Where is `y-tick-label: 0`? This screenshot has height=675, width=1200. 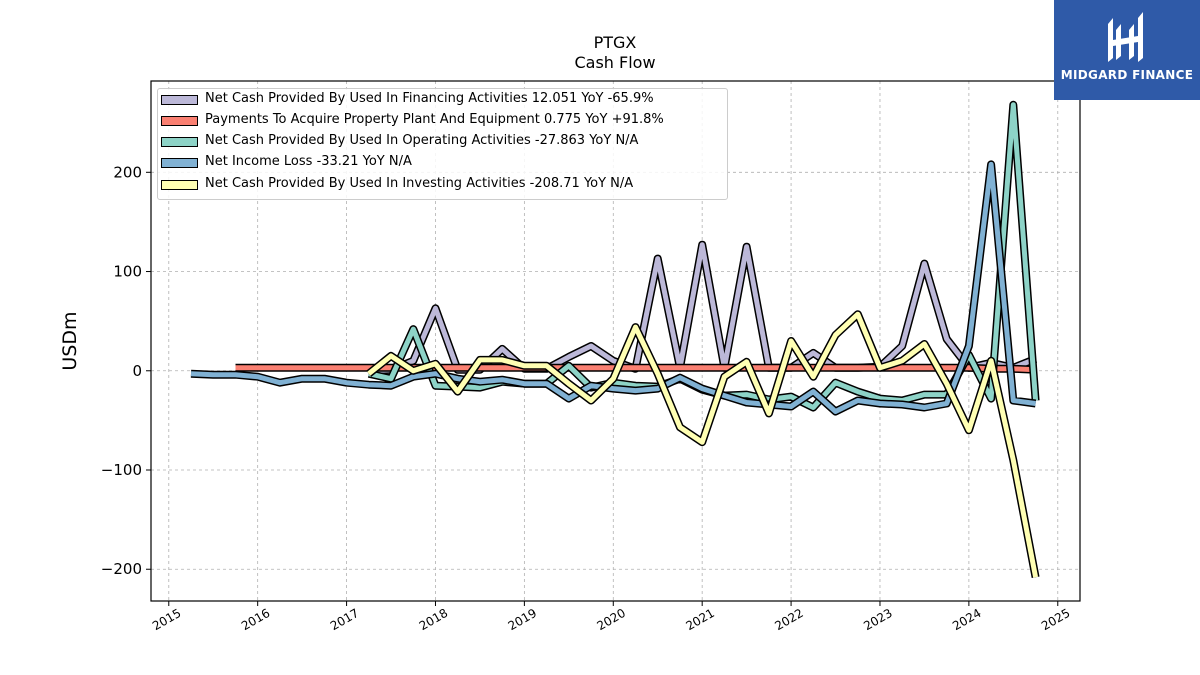 y-tick-label: 0 is located at coordinates (137, 371).